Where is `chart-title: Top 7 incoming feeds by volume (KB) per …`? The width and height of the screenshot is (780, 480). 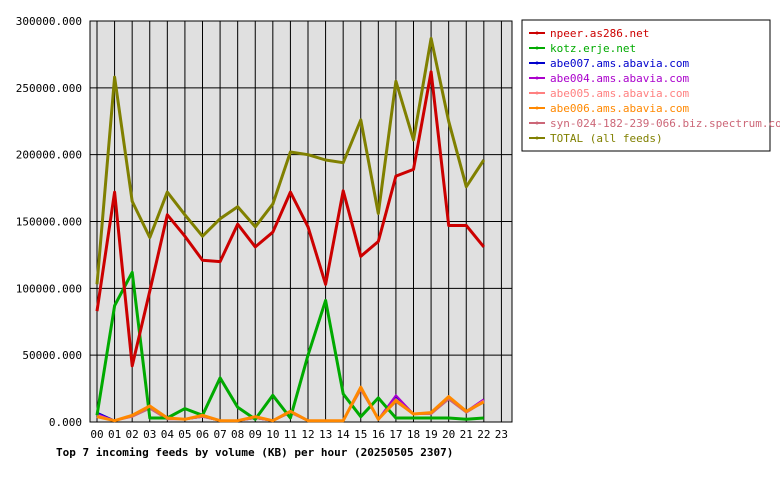 chart-title: Top 7 incoming feeds by volume (KB) per … is located at coordinates (254, 452).